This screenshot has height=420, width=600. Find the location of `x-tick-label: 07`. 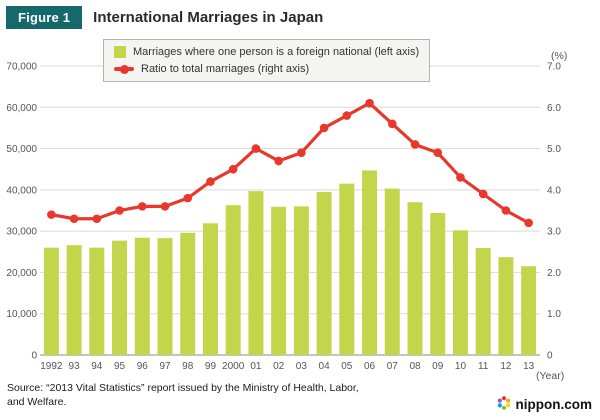

x-tick-label: 07 is located at coordinates (393, 366).